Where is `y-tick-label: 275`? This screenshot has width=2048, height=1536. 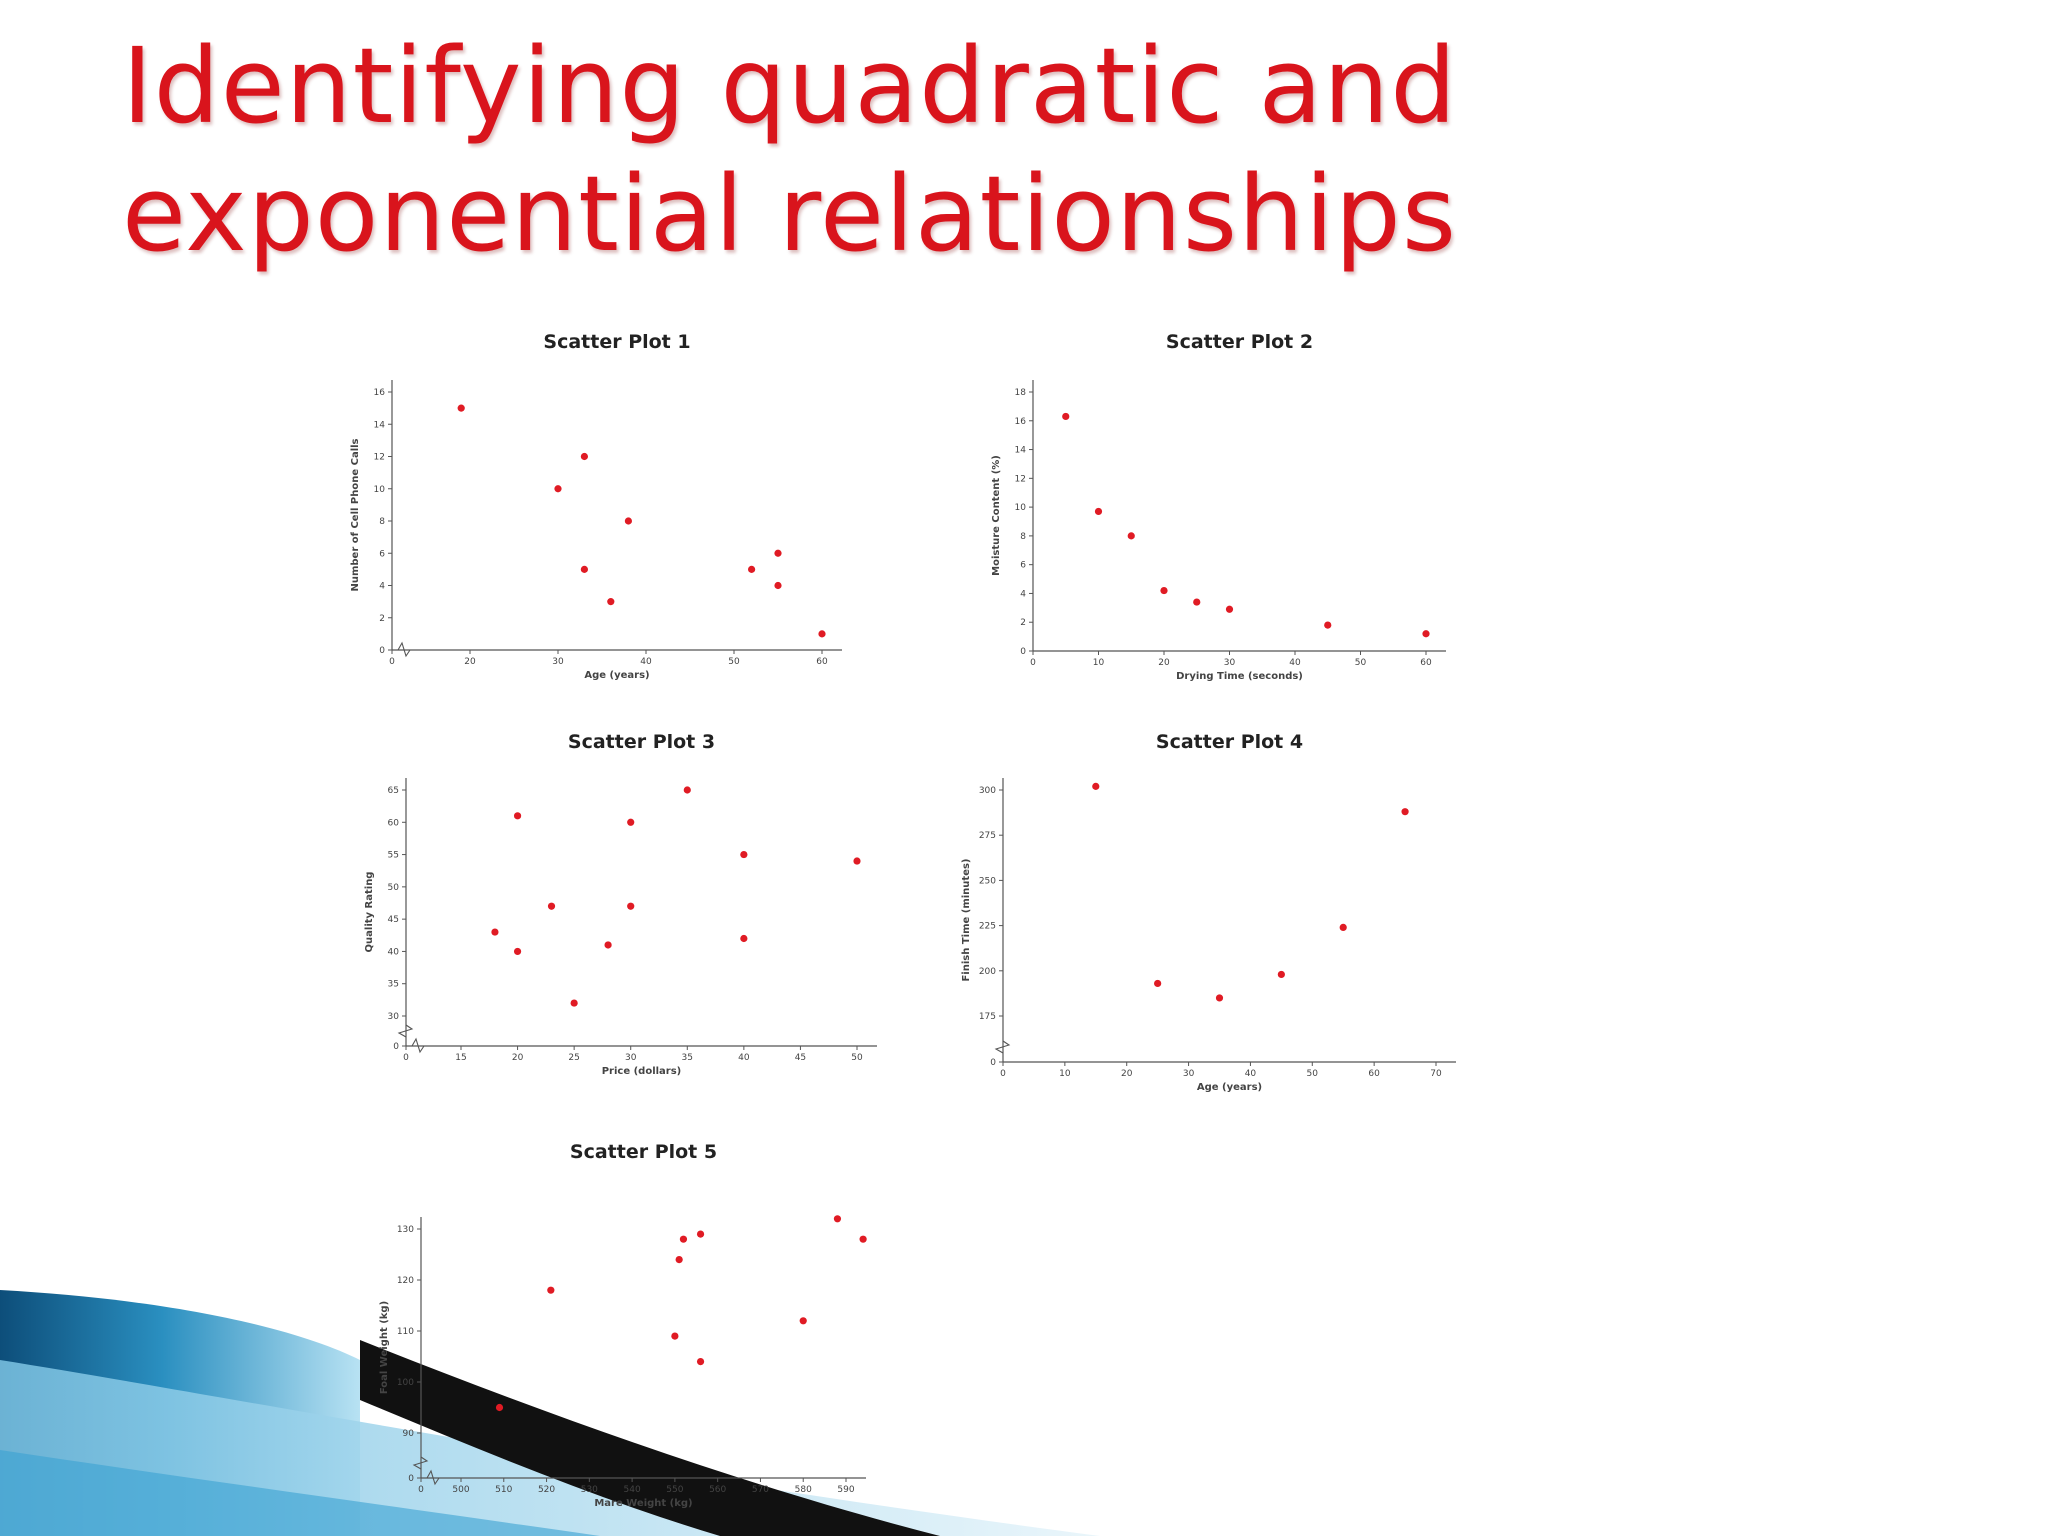
y-tick-label: 275 is located at coordinates (987, 836).